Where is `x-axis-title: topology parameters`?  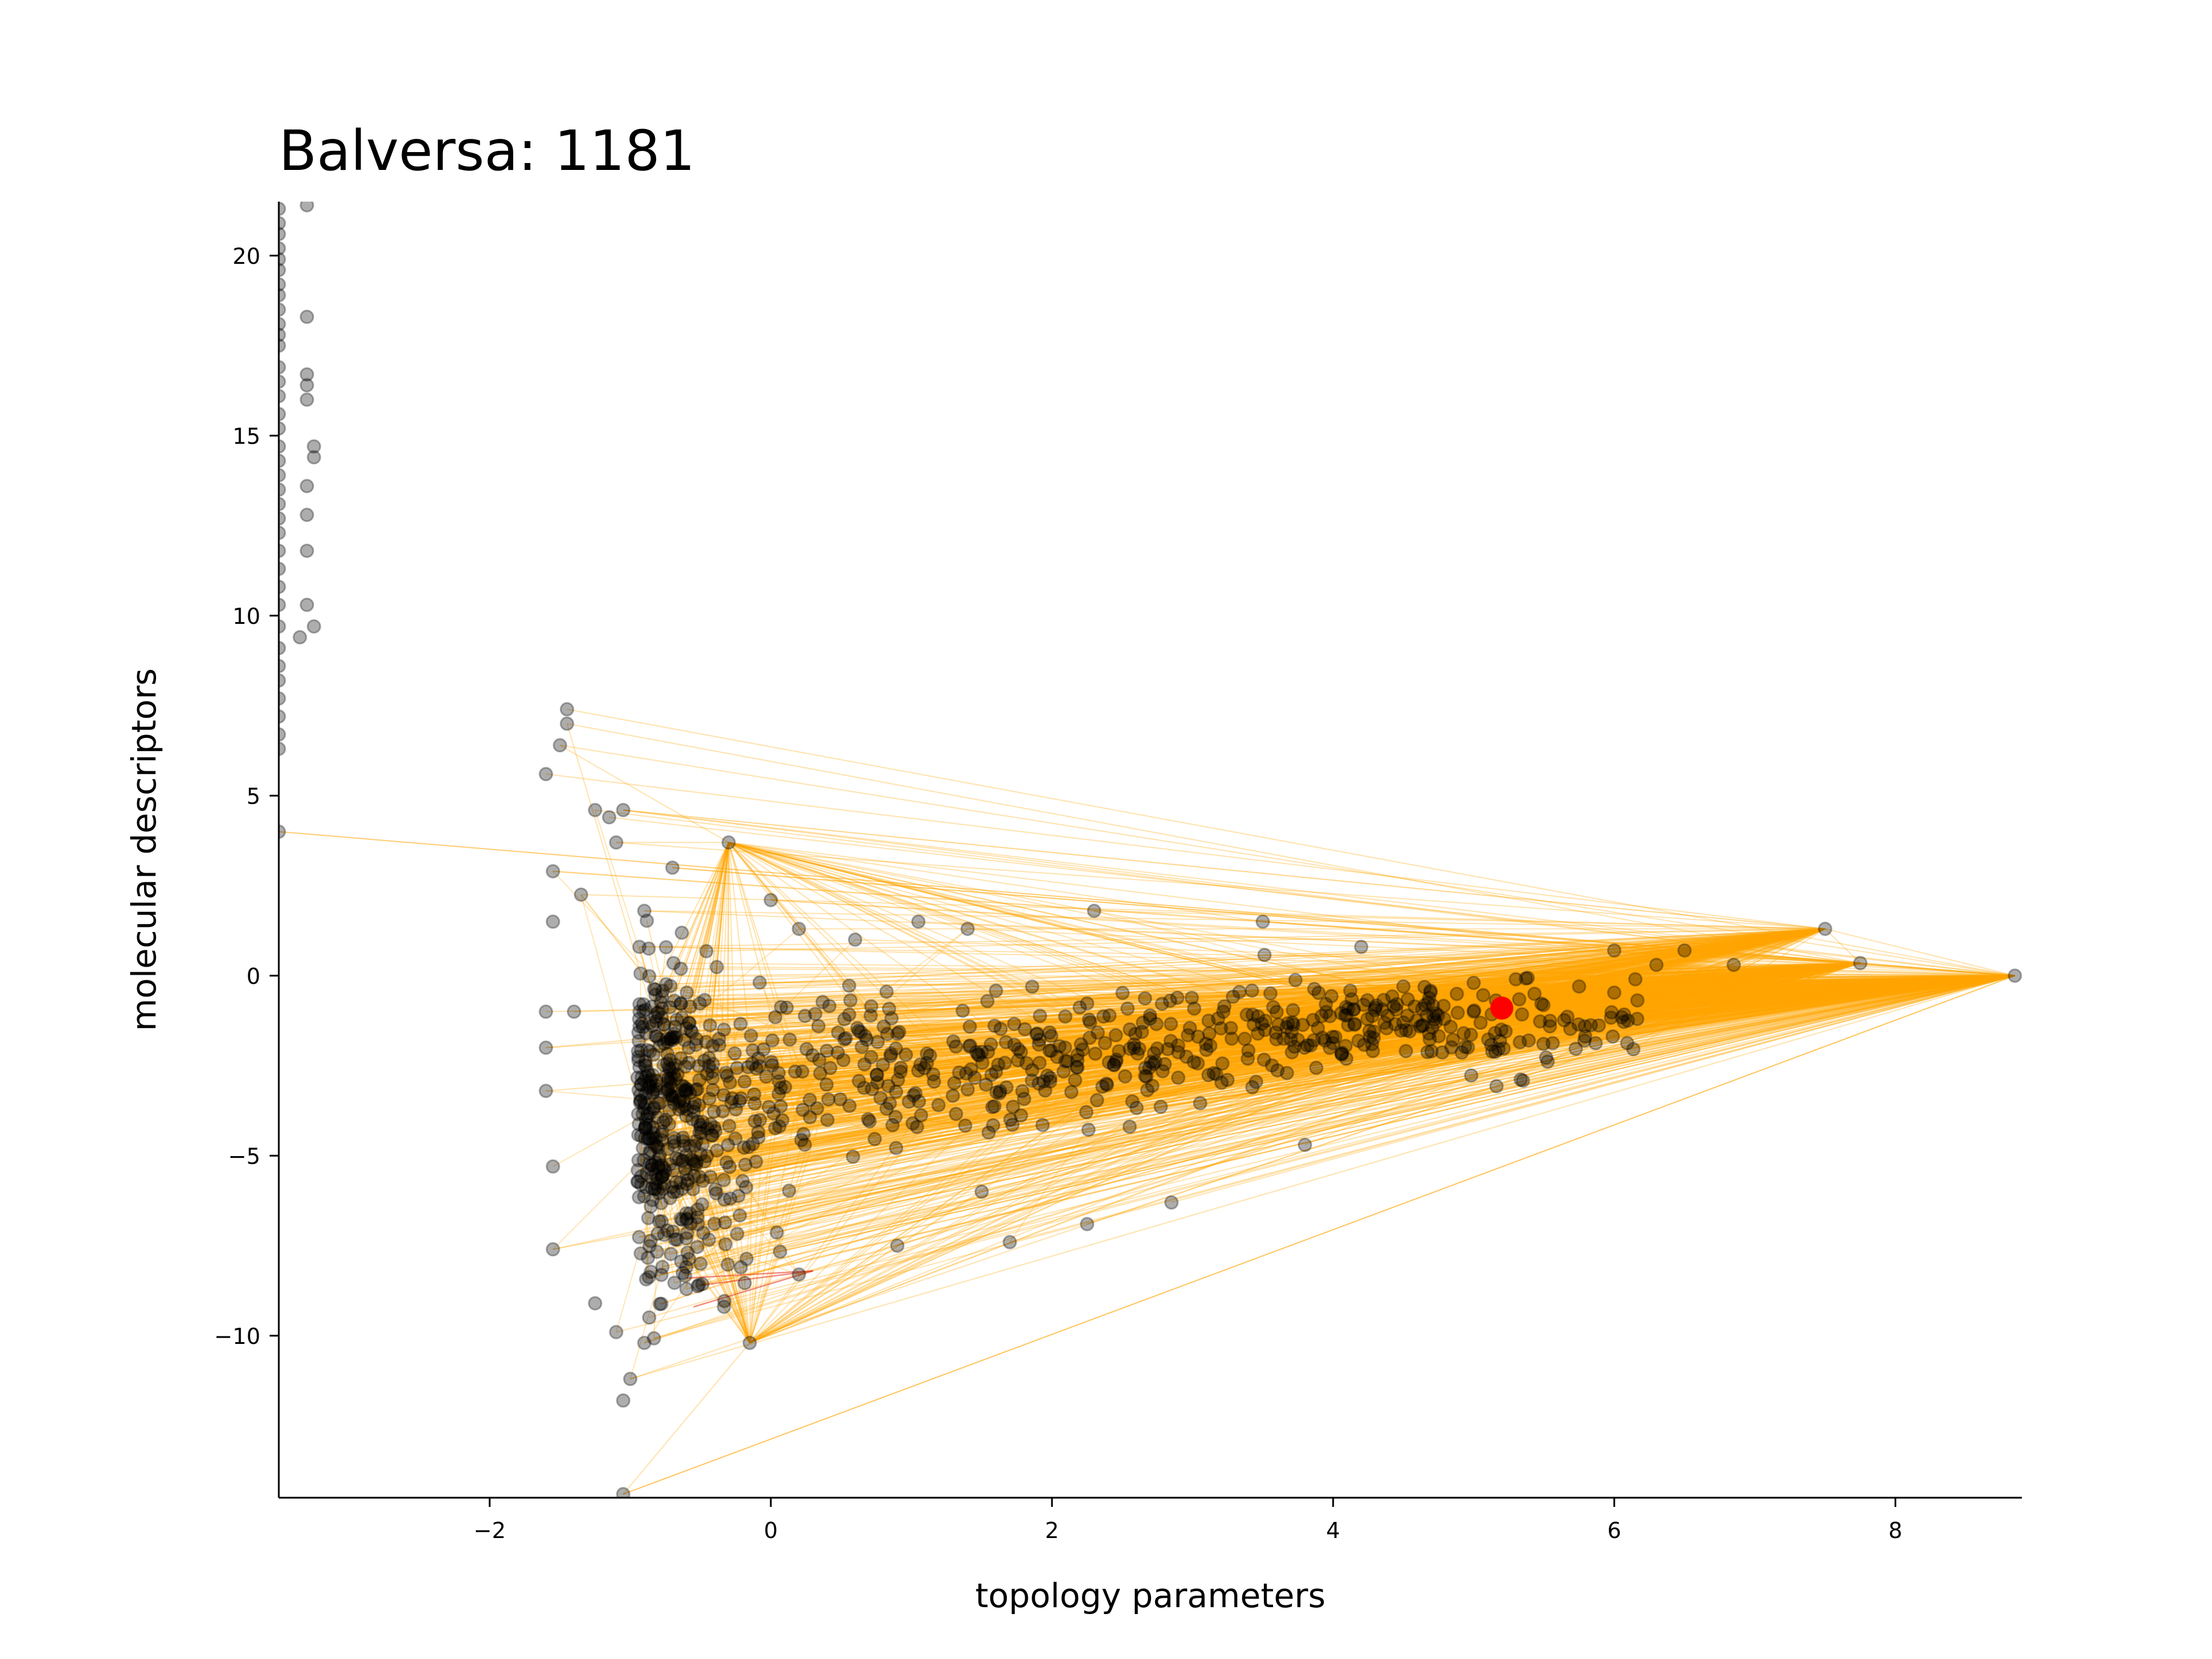 x-axis-title: topology parameters is located at coordinates (1150, 1595).